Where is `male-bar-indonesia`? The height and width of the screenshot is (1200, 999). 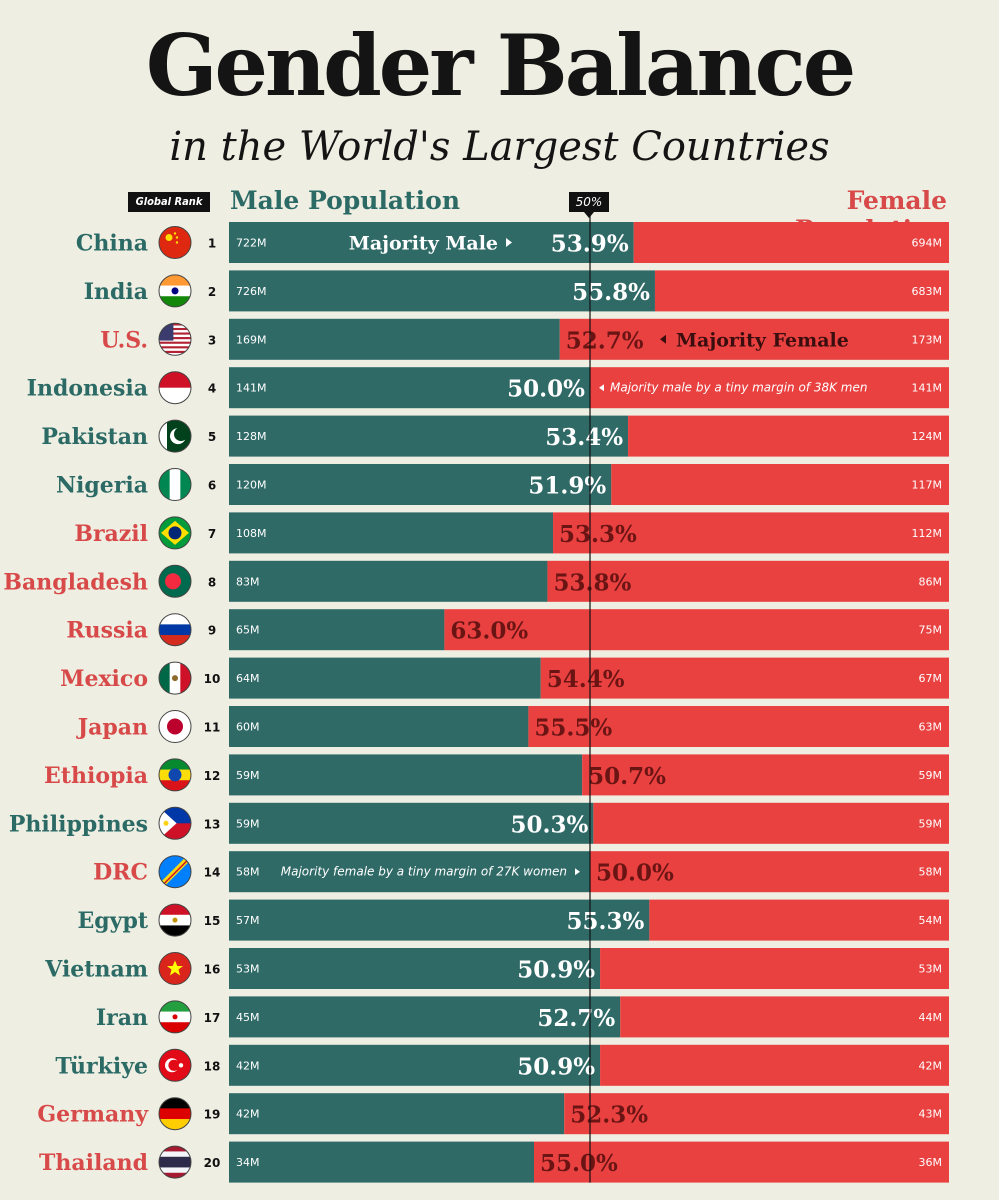
male-bar-indonesia is located at coordinates (409, 388).